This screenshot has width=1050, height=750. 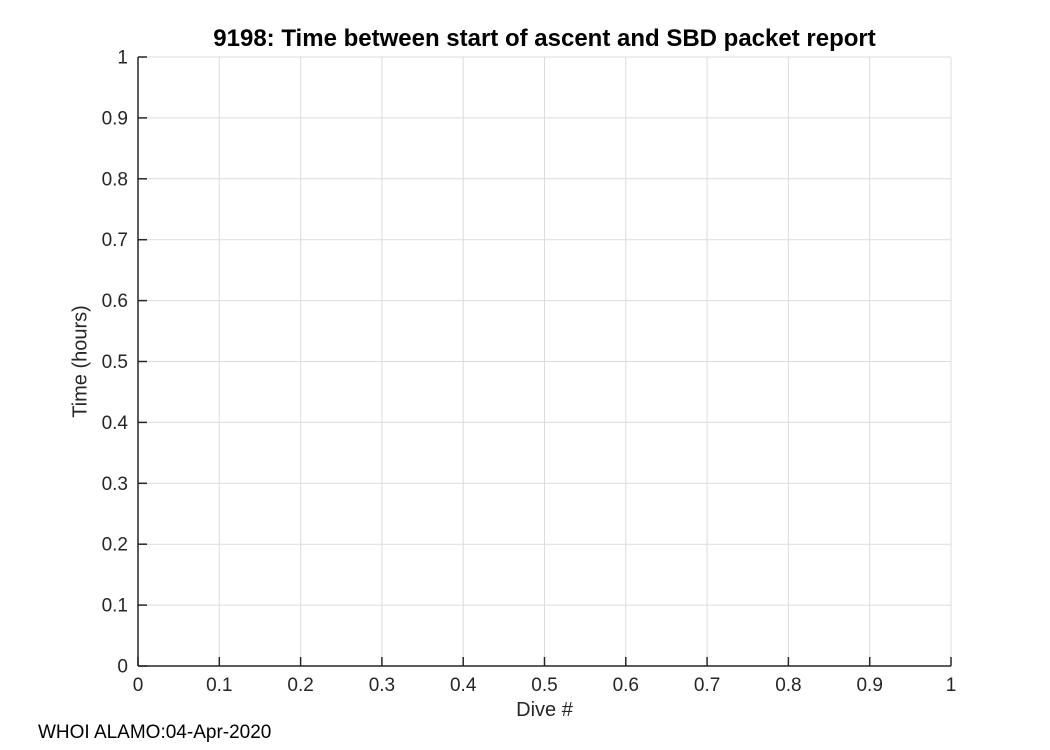 I want to click on x-tick-label: 0.1, so click(x=219, y=685).